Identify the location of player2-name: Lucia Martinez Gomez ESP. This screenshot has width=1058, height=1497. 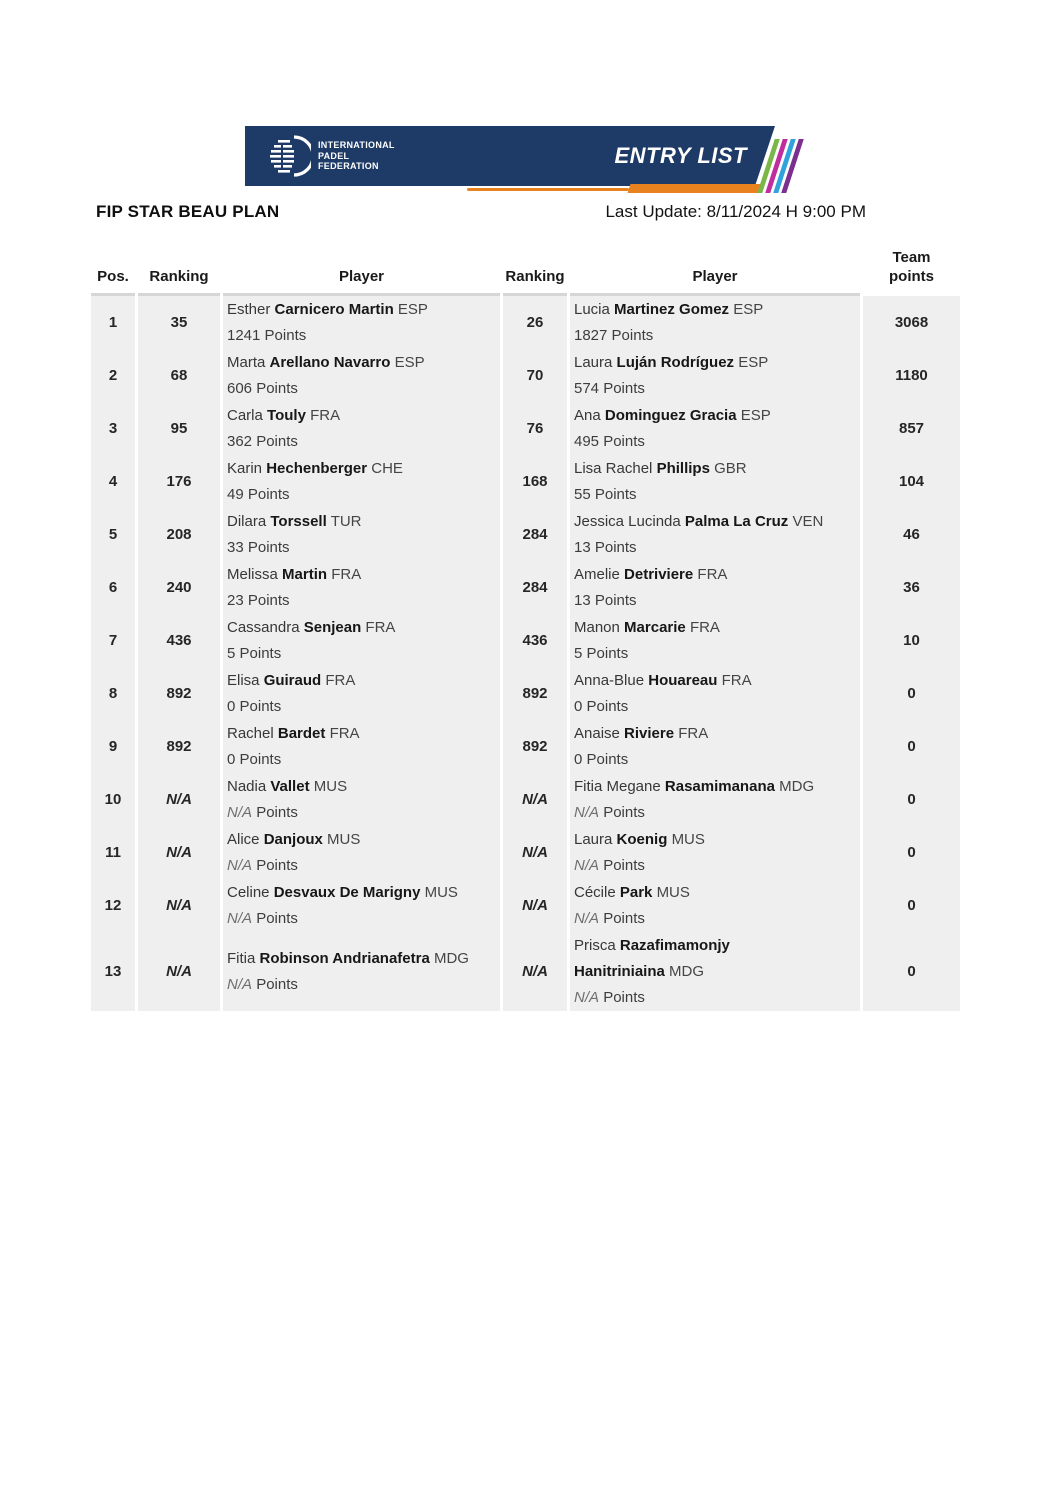
(669, 309).